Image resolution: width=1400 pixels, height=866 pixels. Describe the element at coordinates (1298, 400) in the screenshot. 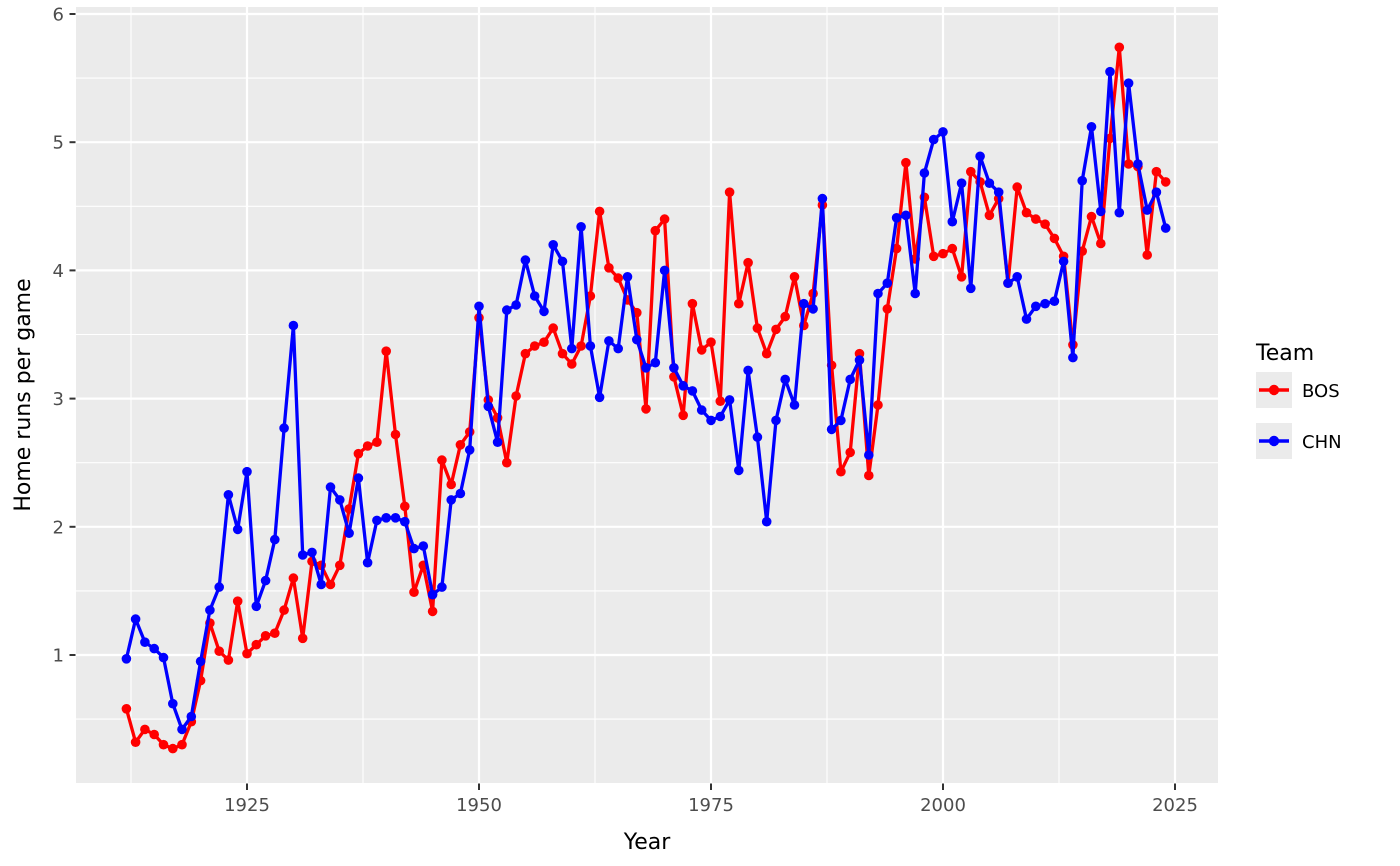

I see `legend: Team BOS CHN` at that location.